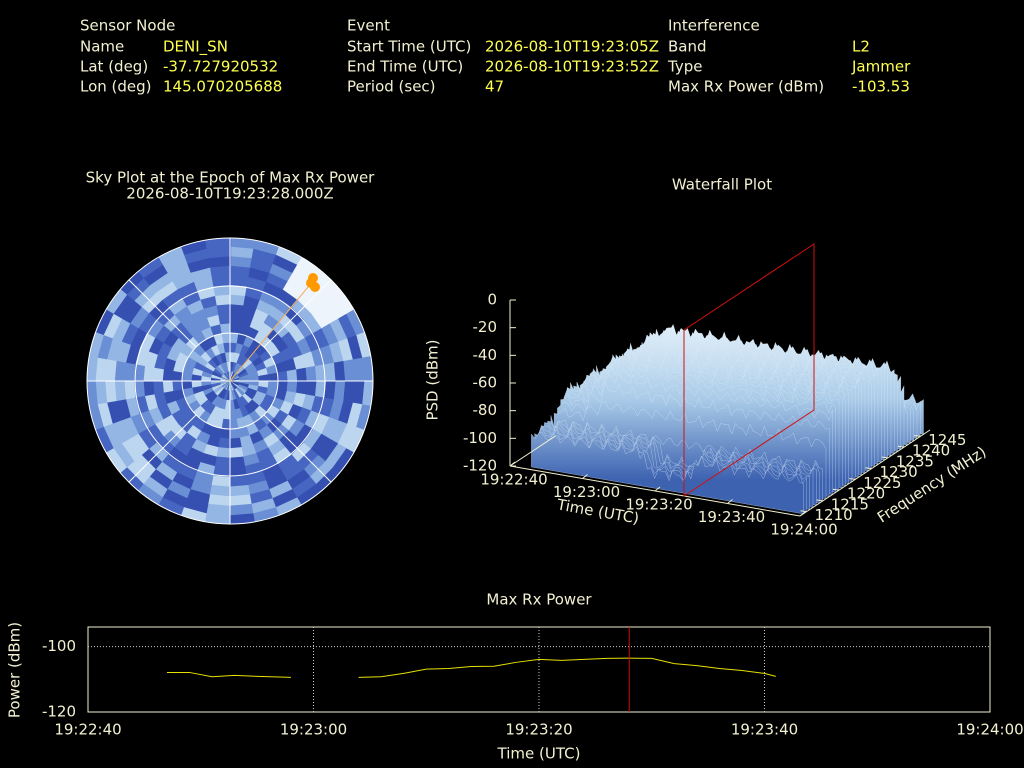 The height and width of the screenshot is (768, 1024). Describe the element at coordinates (722, 185) in the screenshot. I see `chart-title: Waterfall Plot` at that location.